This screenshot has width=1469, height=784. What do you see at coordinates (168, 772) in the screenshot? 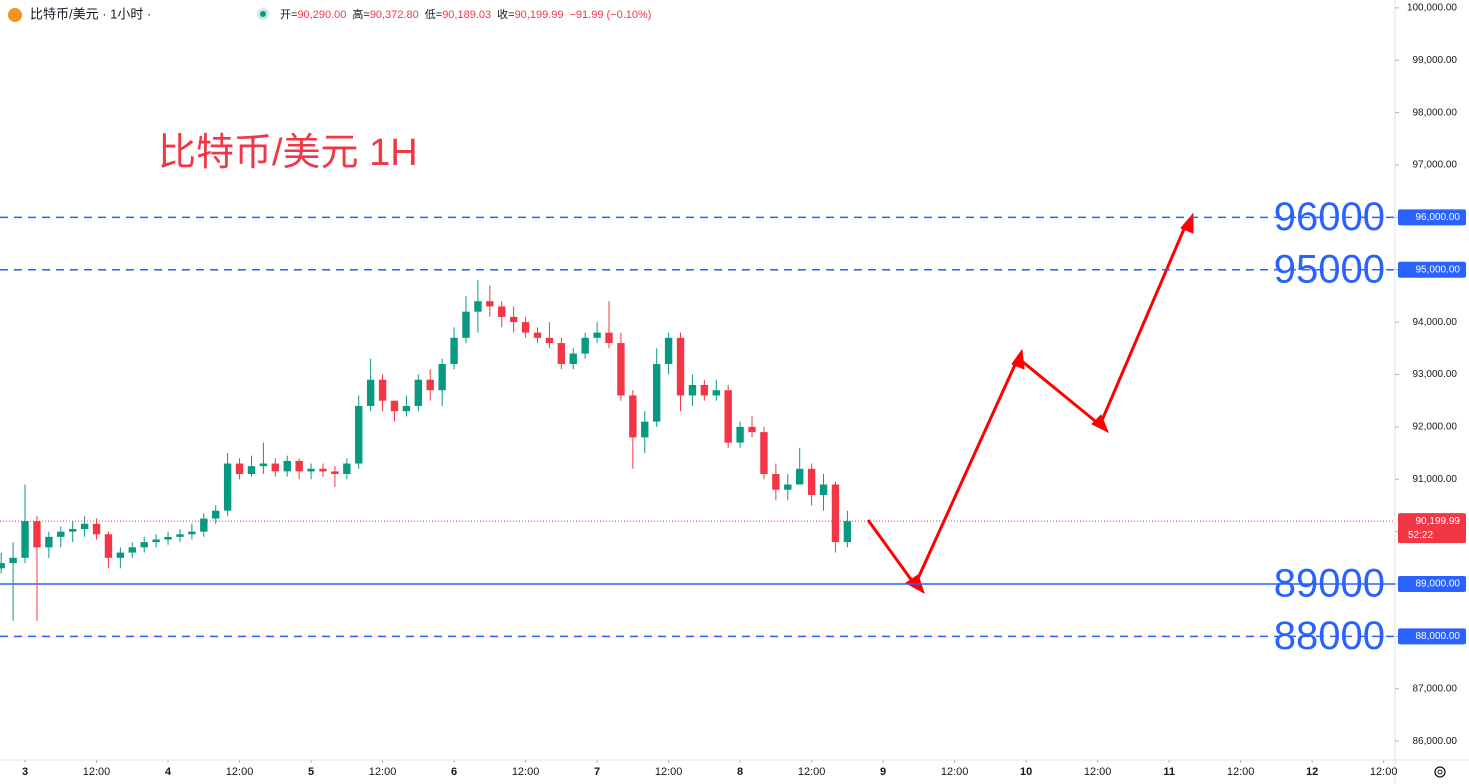
I see `x-tick-label: 4` at bounding box center [168, 772].